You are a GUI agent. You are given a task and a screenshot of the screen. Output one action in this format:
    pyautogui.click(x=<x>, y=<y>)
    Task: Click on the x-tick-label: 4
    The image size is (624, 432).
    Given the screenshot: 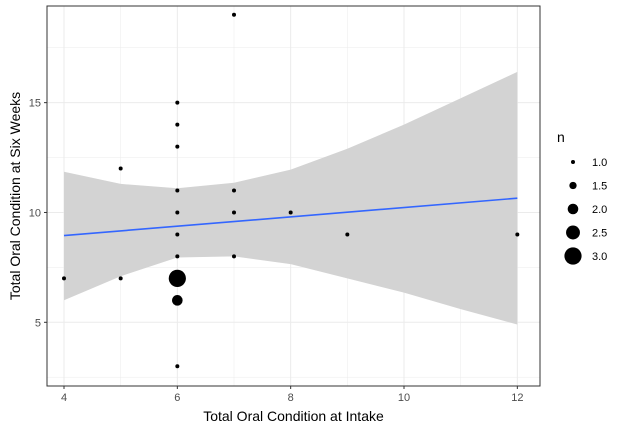 What is the action you would take?
    pyautogui.click(x=64, y=398)
    